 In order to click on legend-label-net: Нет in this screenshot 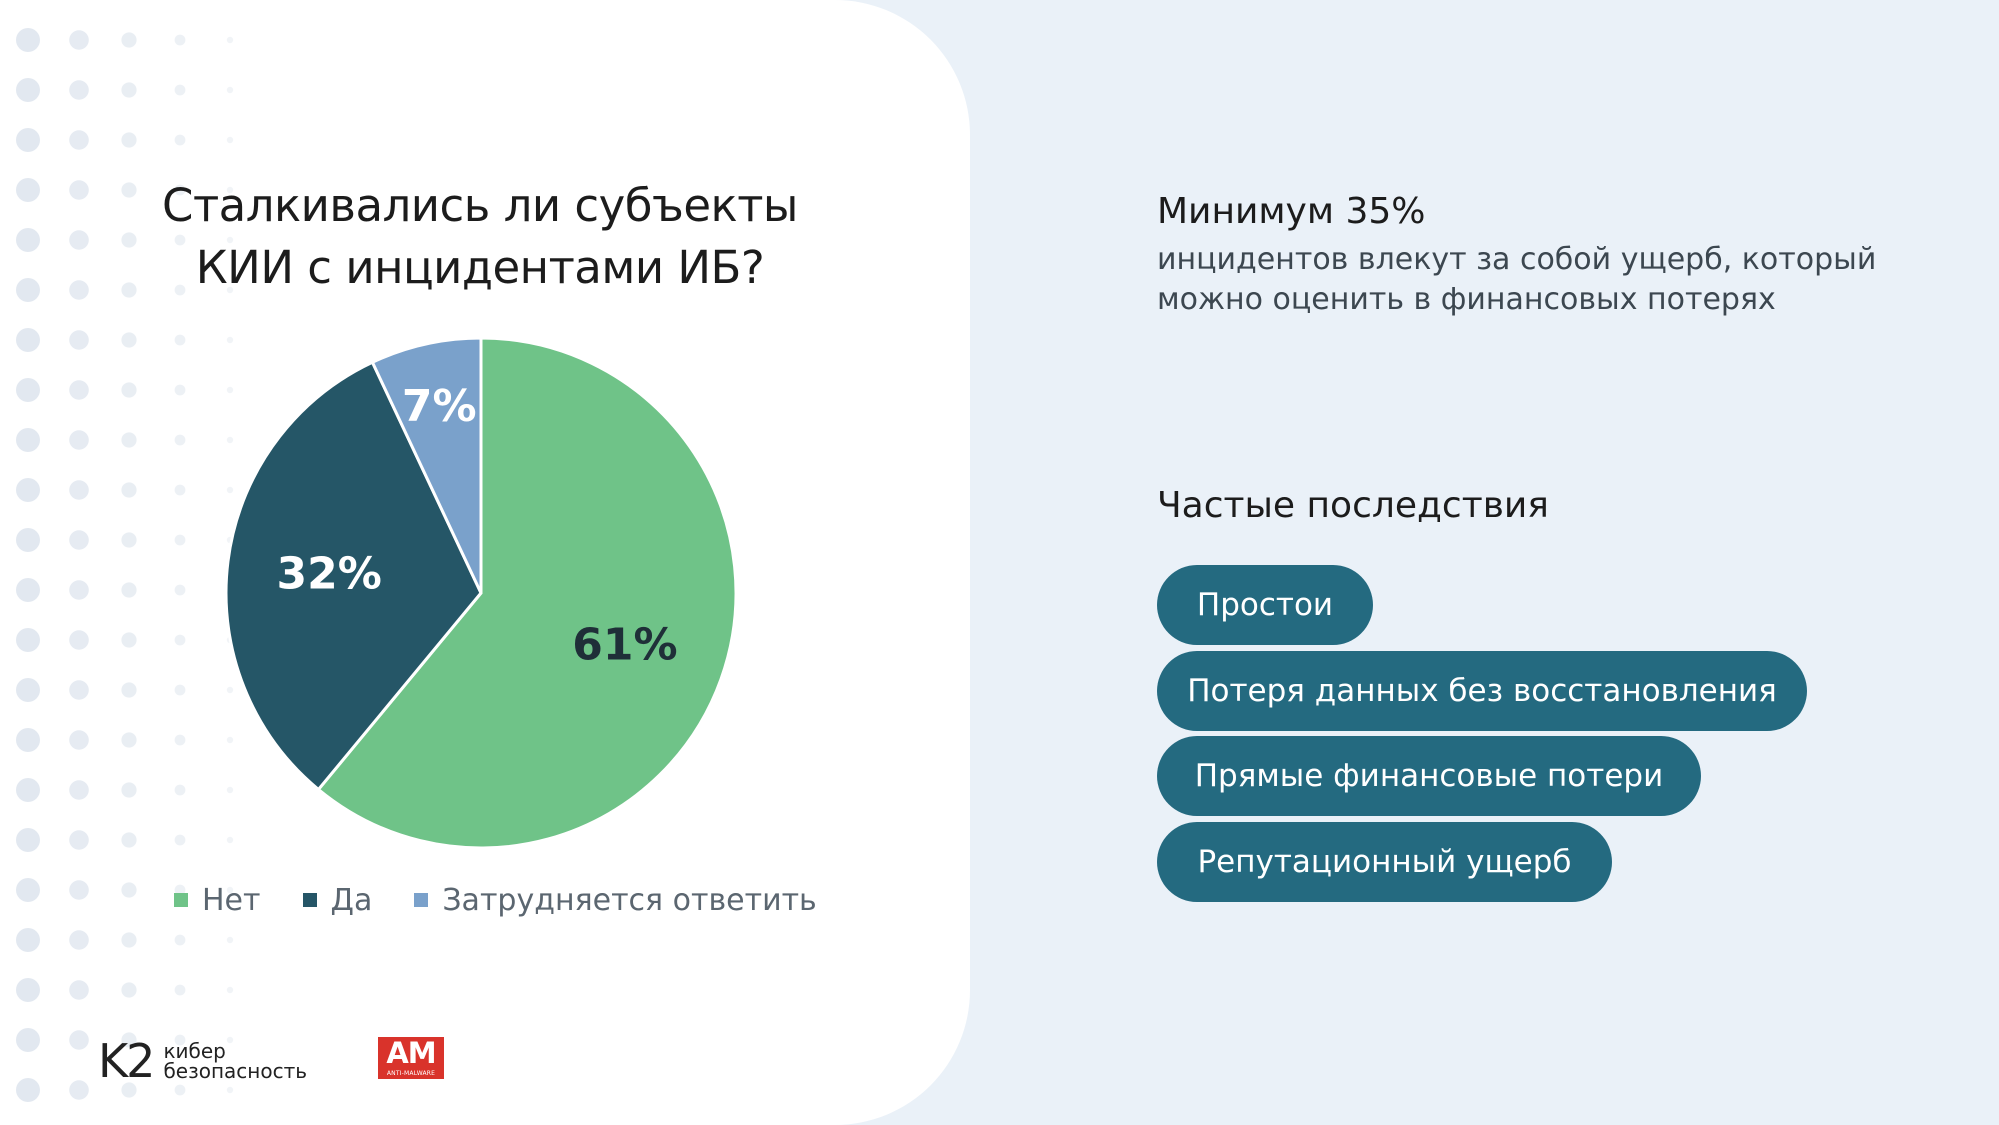, I will do `click(231, 900)`.